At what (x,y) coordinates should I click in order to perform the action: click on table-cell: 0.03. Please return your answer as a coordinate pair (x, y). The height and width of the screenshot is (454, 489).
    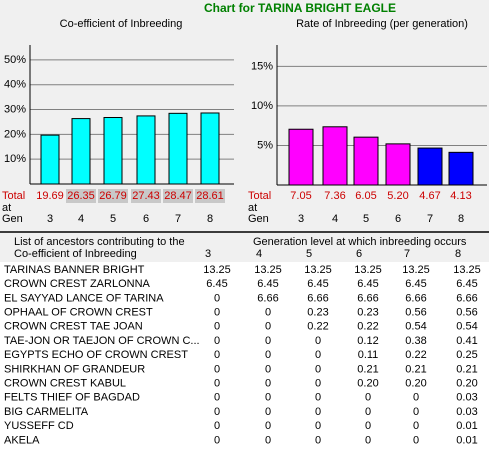
    Looking at the image, I should click on (466, 412).